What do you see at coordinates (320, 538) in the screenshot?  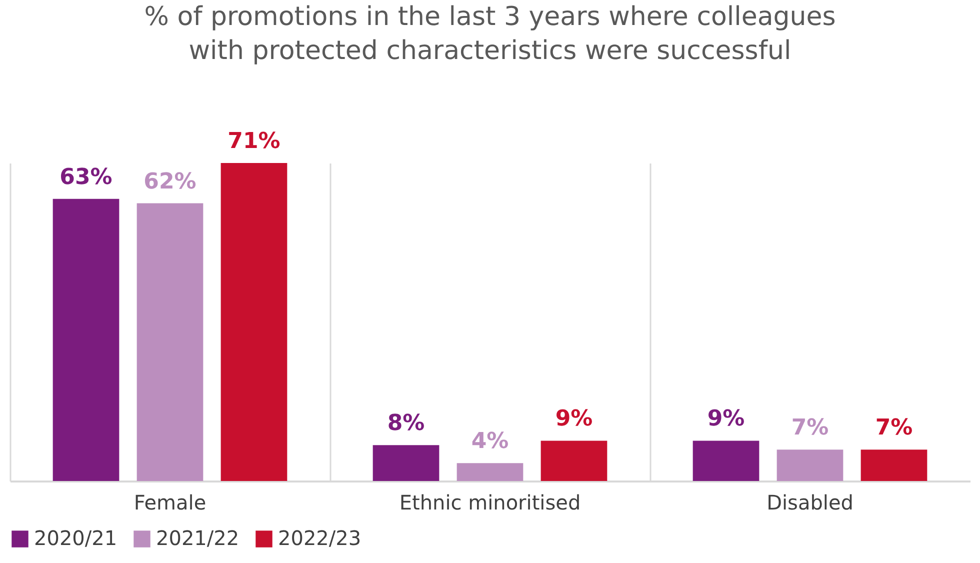 I see `legend-label: 2022/23` at bounding box center [320, 538].